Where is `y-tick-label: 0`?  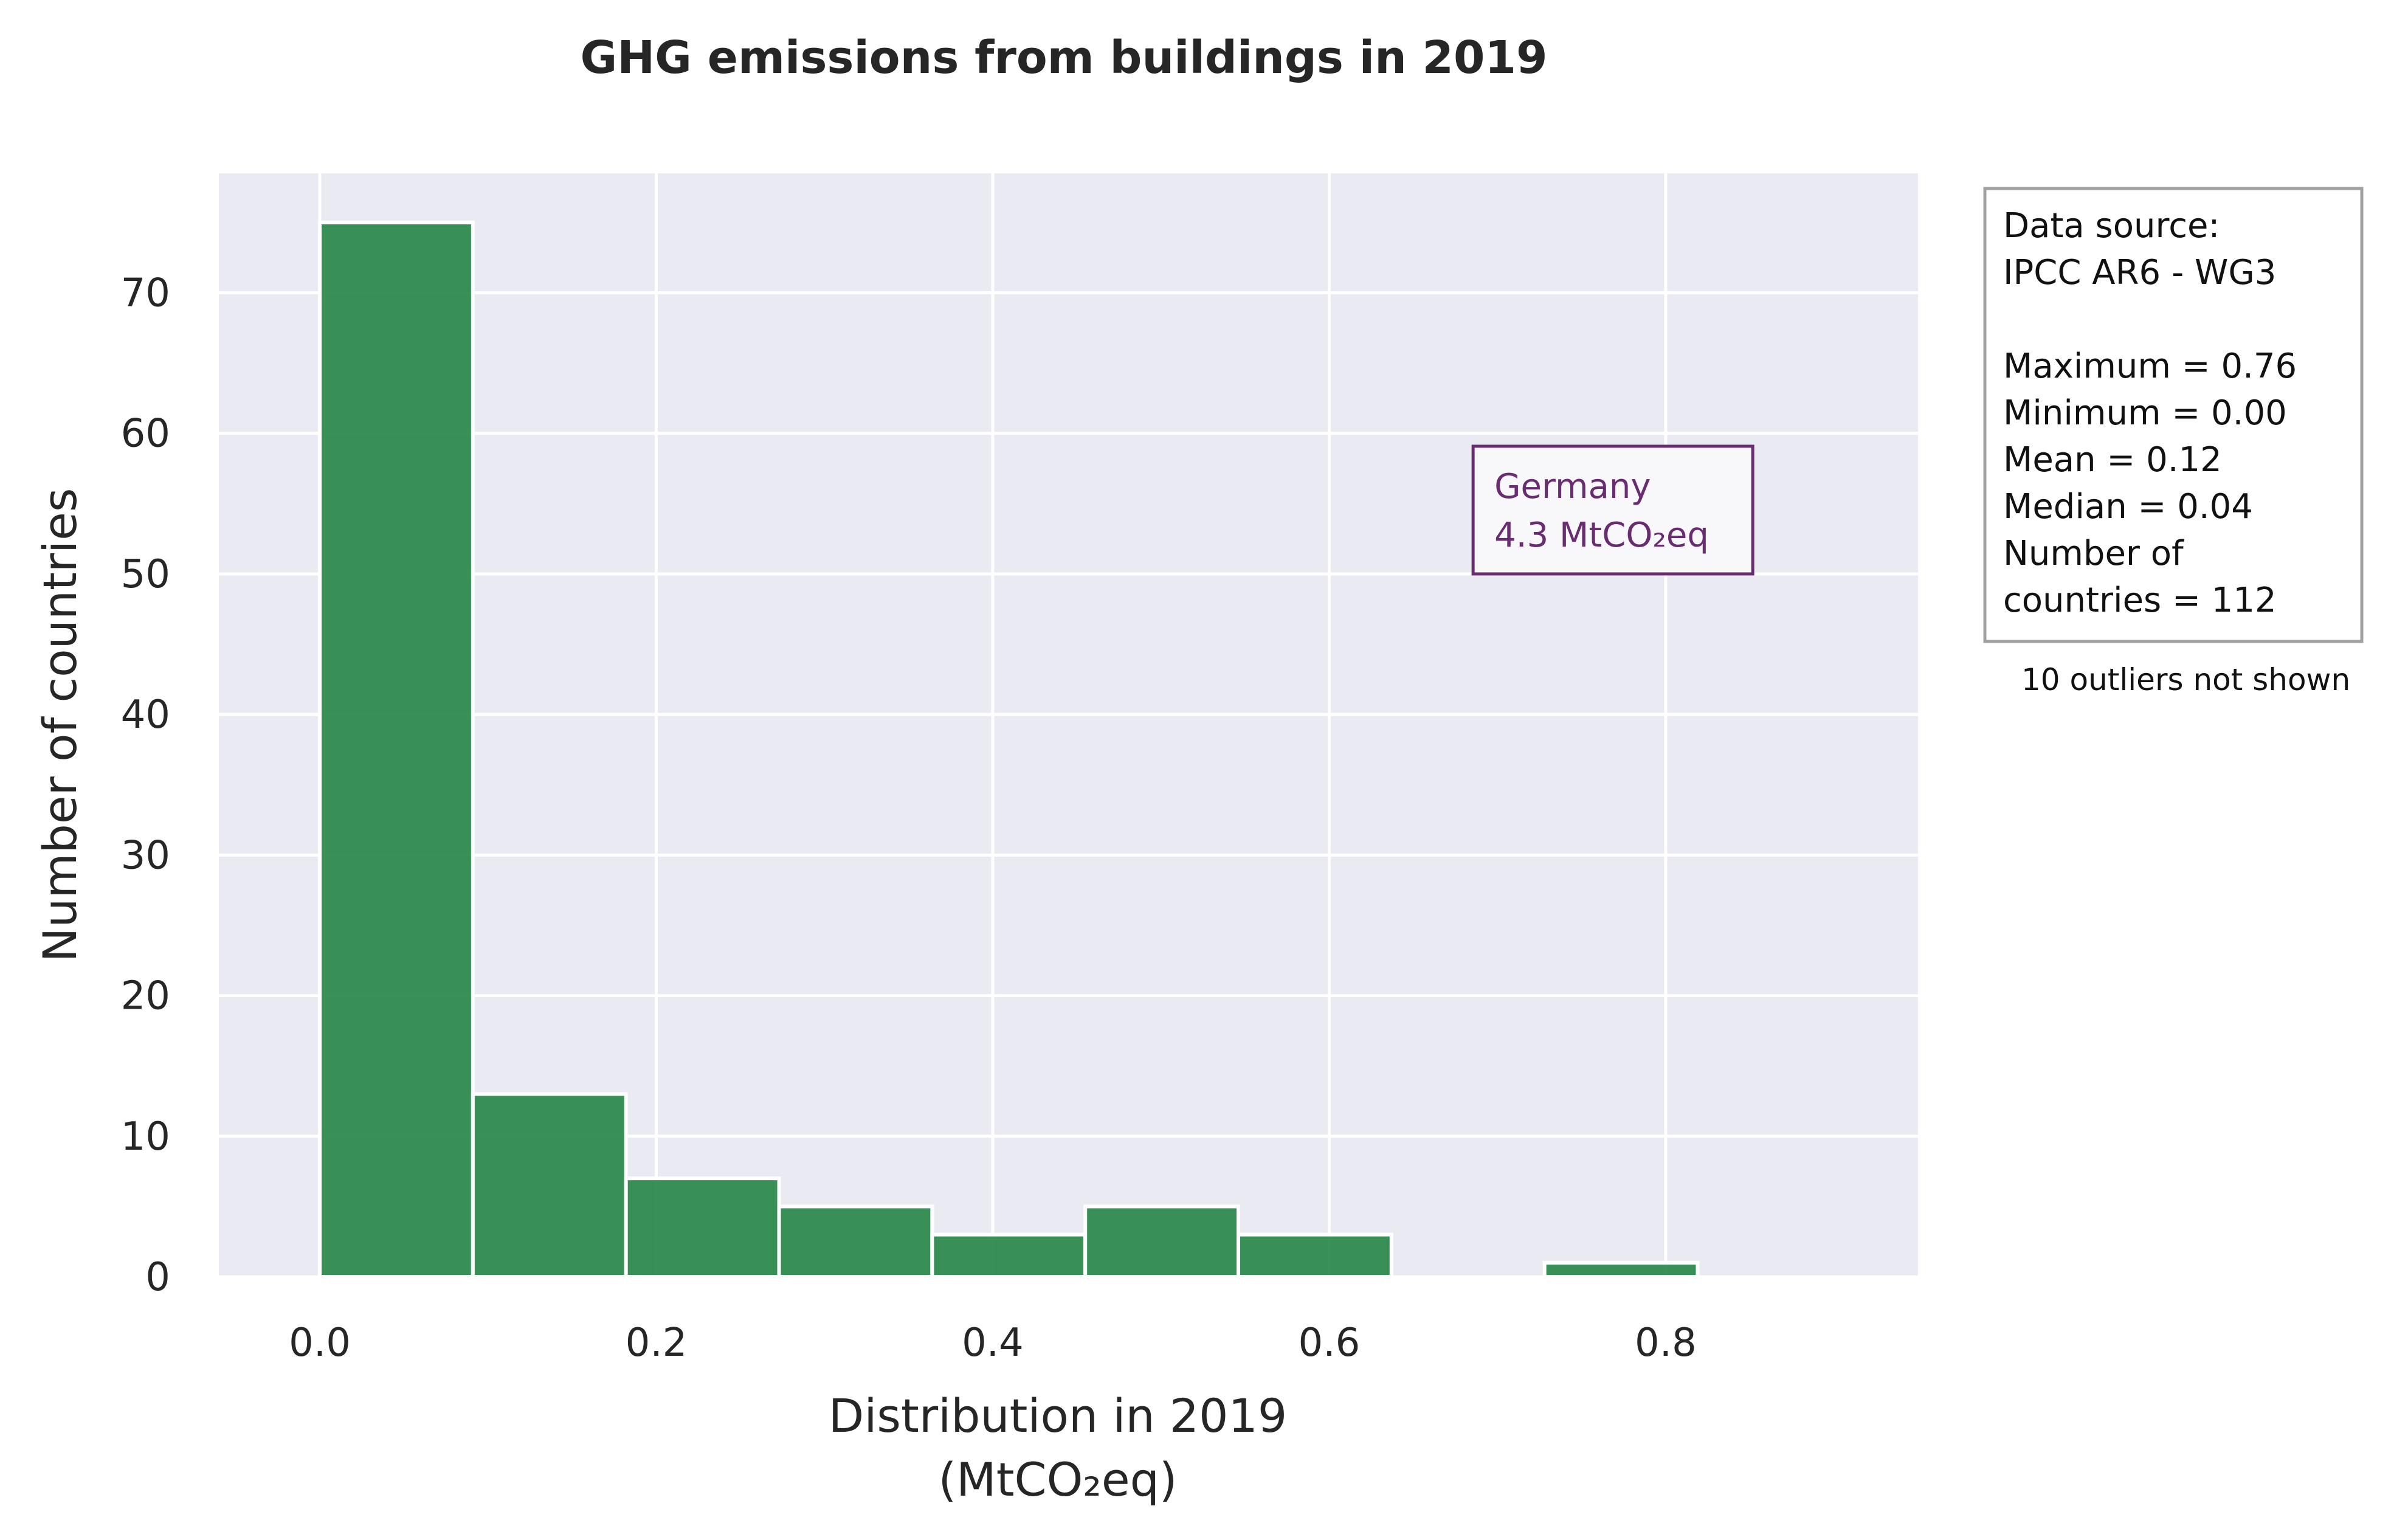 y-tick-label: 0 is located at coordinates (157, 1277).